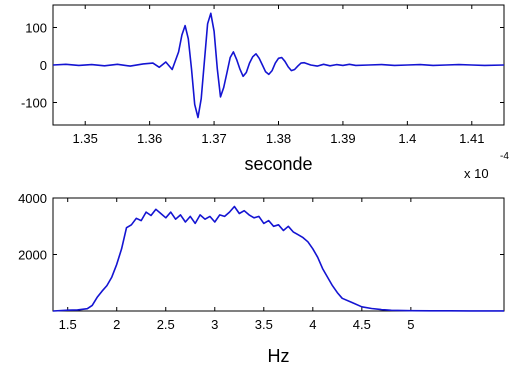 The image size is (516, 372). I want to click on x-tick-label: 5, so click(410, 324).